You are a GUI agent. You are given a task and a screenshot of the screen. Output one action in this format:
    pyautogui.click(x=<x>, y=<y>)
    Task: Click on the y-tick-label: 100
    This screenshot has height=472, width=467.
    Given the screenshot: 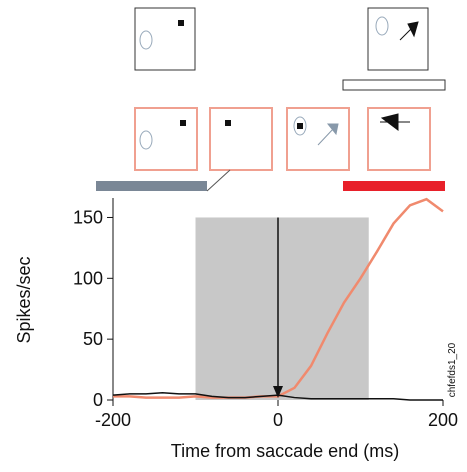 What is the action you would take?
    pyautogui.click(x=88, y=278)
    